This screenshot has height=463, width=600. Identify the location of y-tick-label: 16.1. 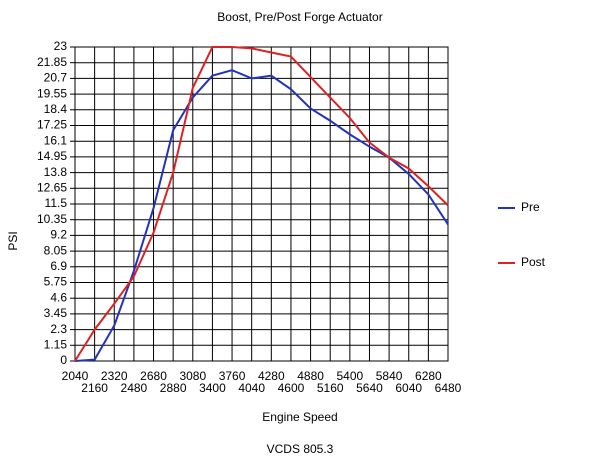
(56, 140).